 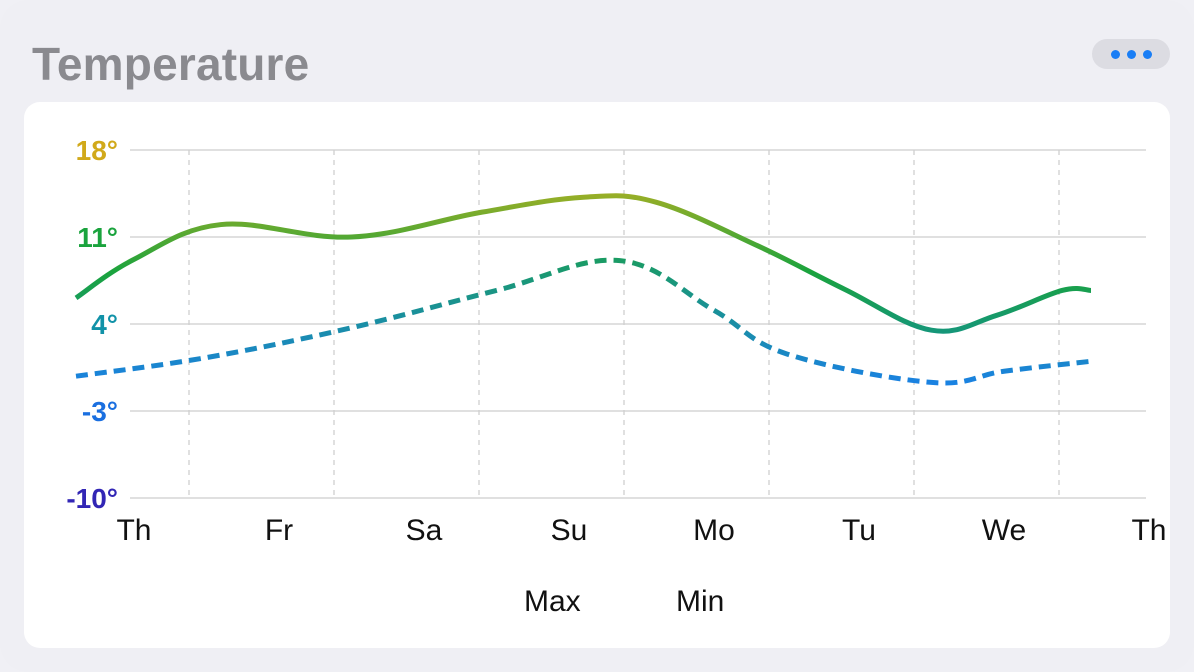 I want to click on x-tick-label: Fr, so click(x=279, y=530).